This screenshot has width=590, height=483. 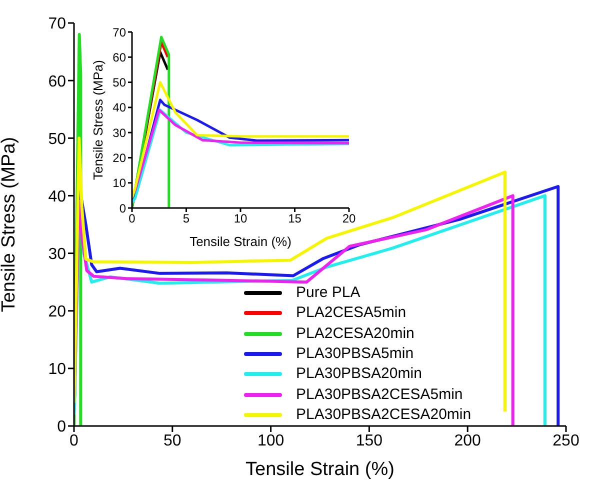 What do you see at coordinates (270, 441) in the screenshot?
I see `x-tick-label: 100` at bounding box center [270, 441].